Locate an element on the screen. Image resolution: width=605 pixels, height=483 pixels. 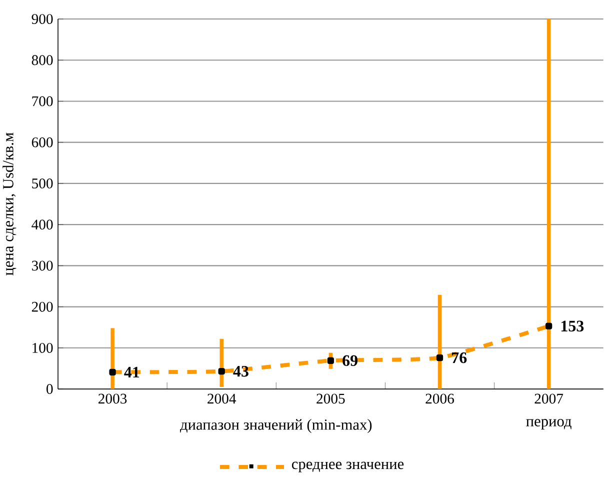
data-label: 41 is located at coordinates (132, 372).